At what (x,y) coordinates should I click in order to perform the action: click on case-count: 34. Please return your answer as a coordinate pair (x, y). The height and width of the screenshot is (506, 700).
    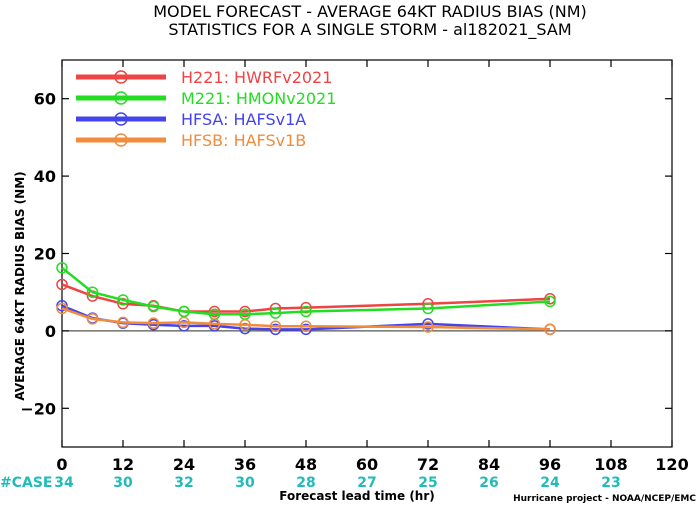
    Looking at the image, I should click on (64, 483).